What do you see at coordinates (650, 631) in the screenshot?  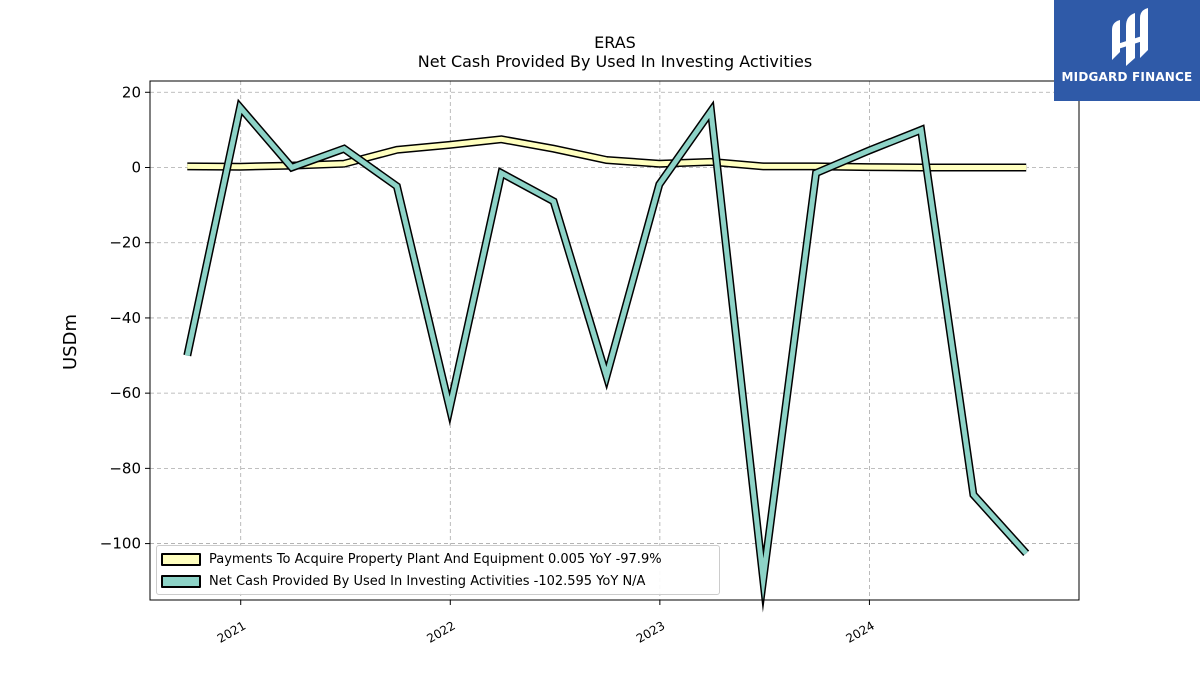 I see `x-tick-label: 2023` at bounding box center [650, 631].